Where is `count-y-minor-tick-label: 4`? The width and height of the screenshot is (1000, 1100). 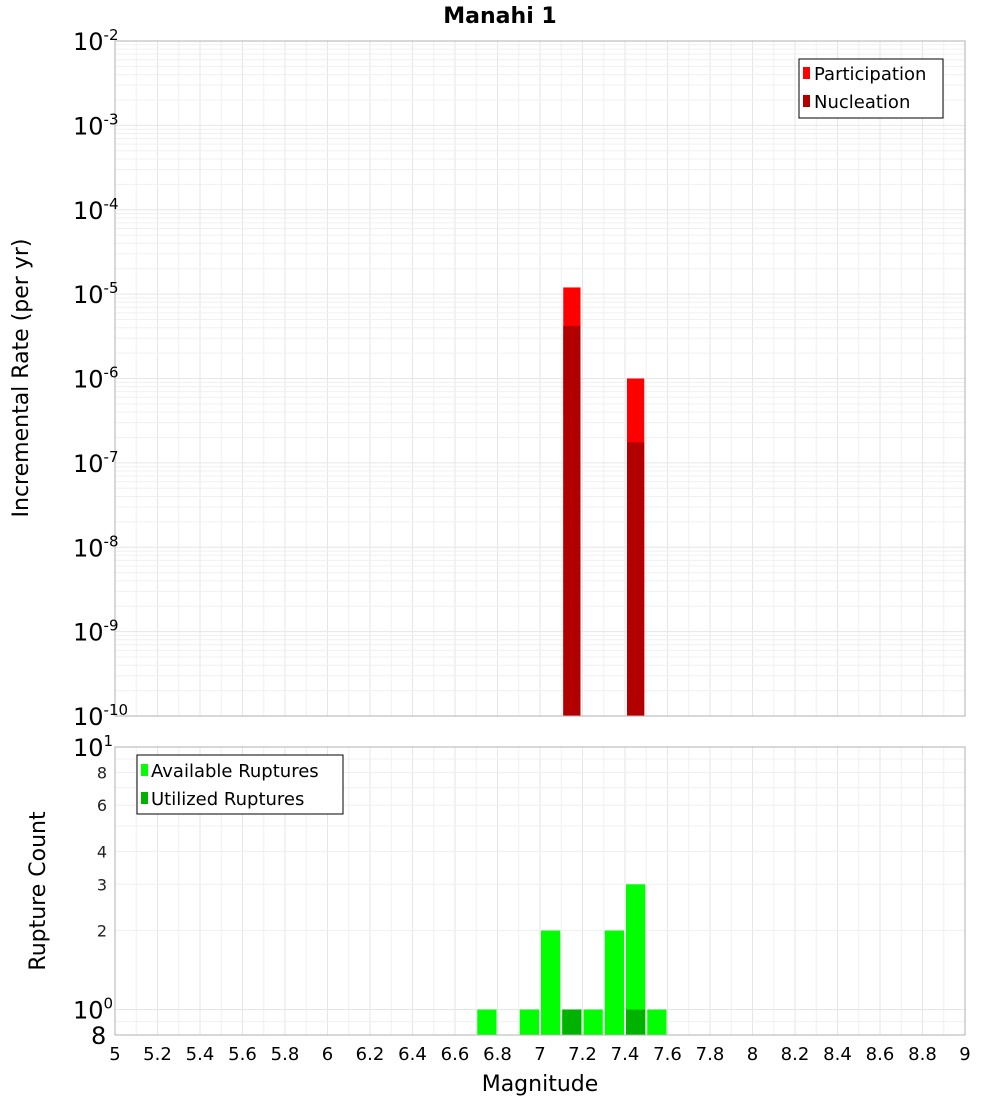
count-y-minor-tick-label: 4 is located at coordinates (102, 851).